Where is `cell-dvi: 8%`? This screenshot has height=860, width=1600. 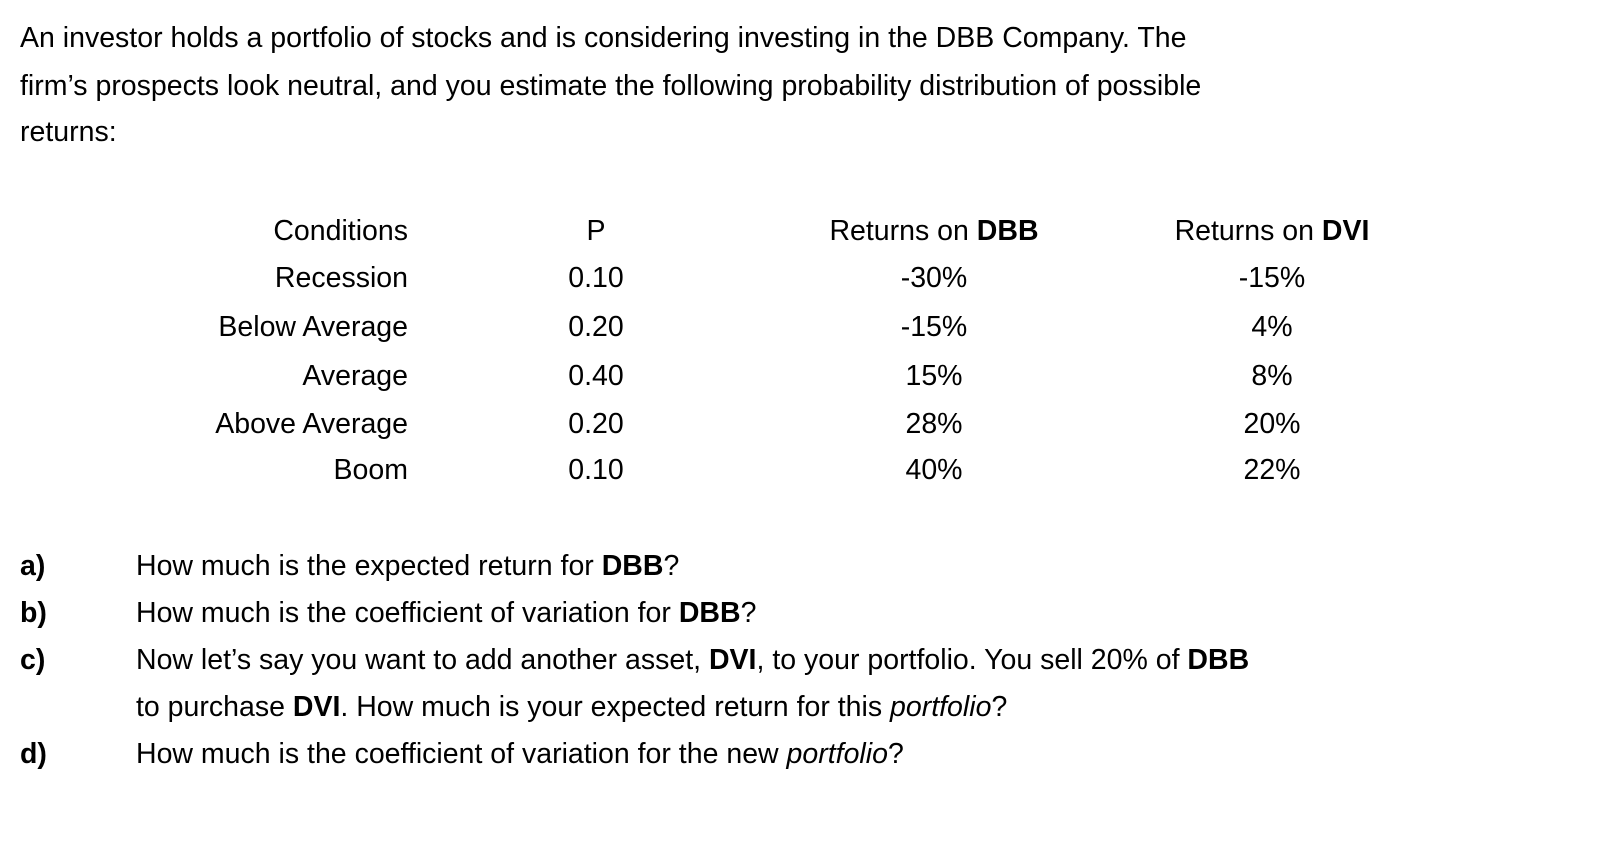
cell-dvi: 8% is located at coordinates (1272, 376).